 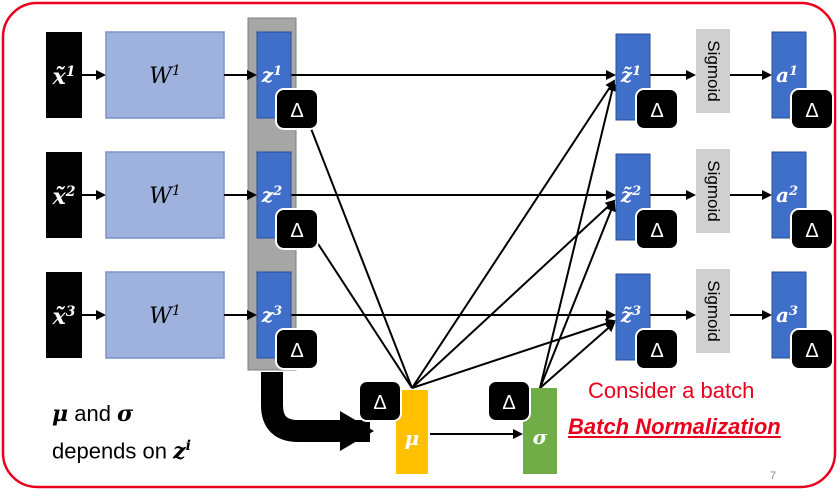 What do you see at coordinates (671, 390) in the screenshot?
I see `consider-batch-text: Consider a batch` at bounding box center [671, 390].